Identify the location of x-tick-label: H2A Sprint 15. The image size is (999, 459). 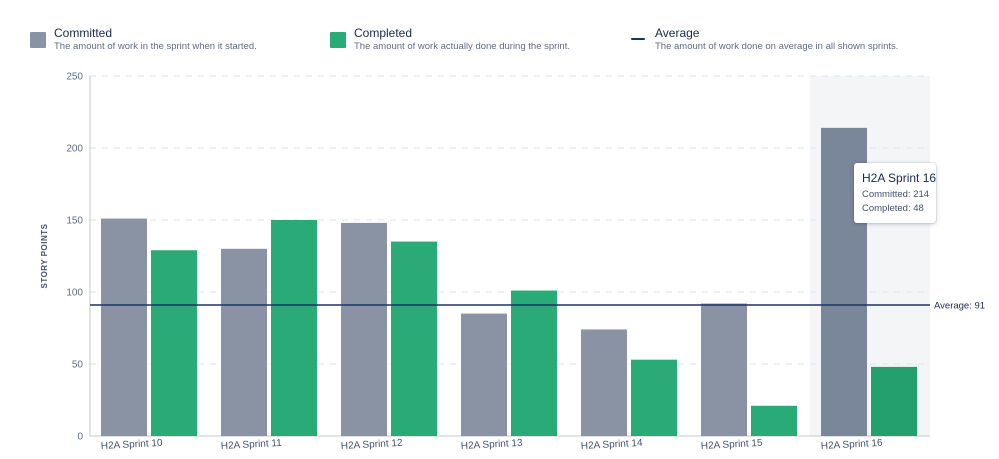
(732, 445).